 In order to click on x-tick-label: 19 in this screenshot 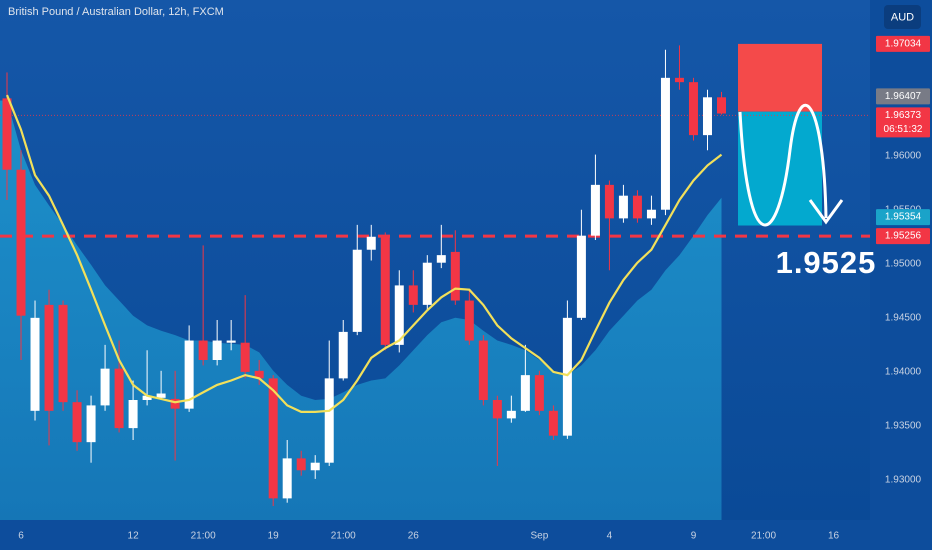, I will do `click(274, 536)`.